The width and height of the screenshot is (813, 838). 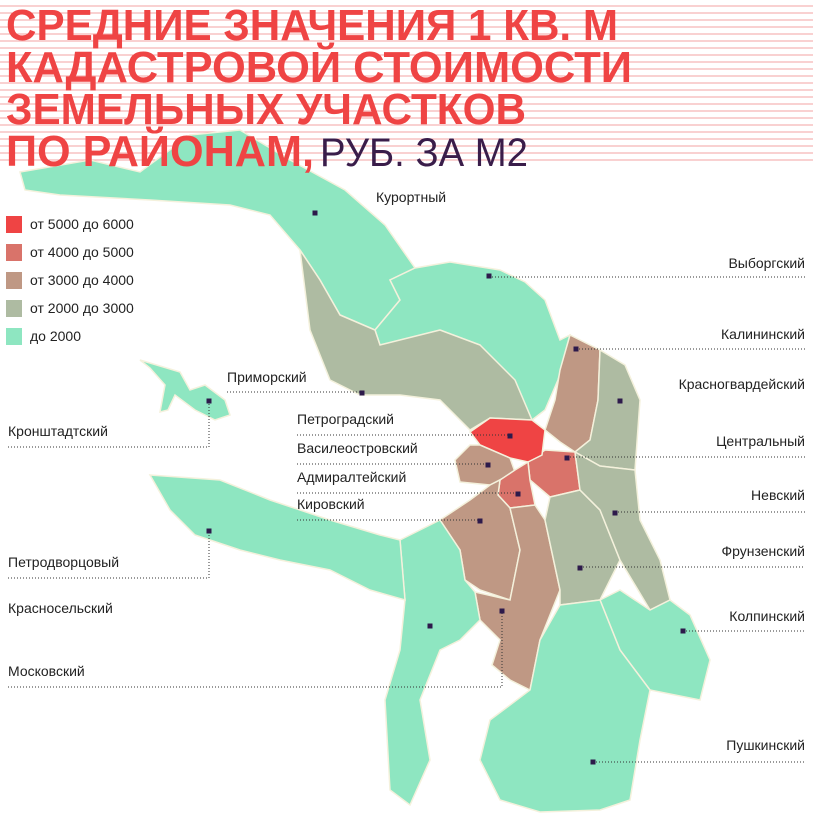 What do you see at coordinates (63, 562) in the screenshot?
I see `district-label: Петродворцовый` at bounding box center [63, 562].